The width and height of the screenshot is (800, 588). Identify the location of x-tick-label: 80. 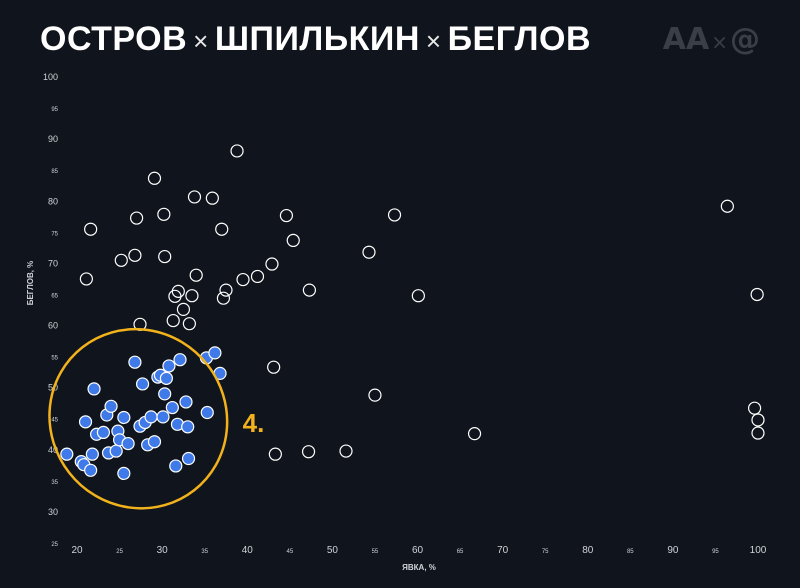
(588, 550).